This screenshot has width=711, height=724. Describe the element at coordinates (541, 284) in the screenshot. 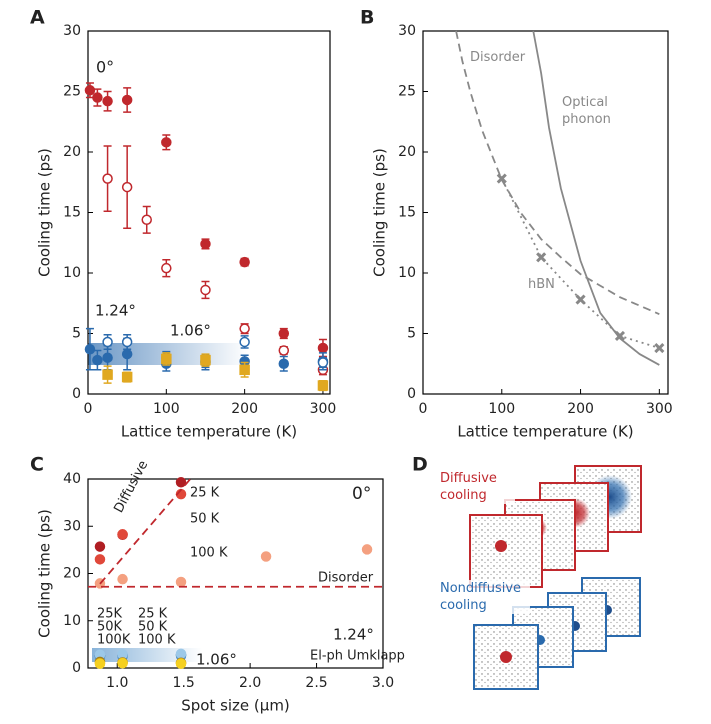

I see `series-label: hBN` at that location.